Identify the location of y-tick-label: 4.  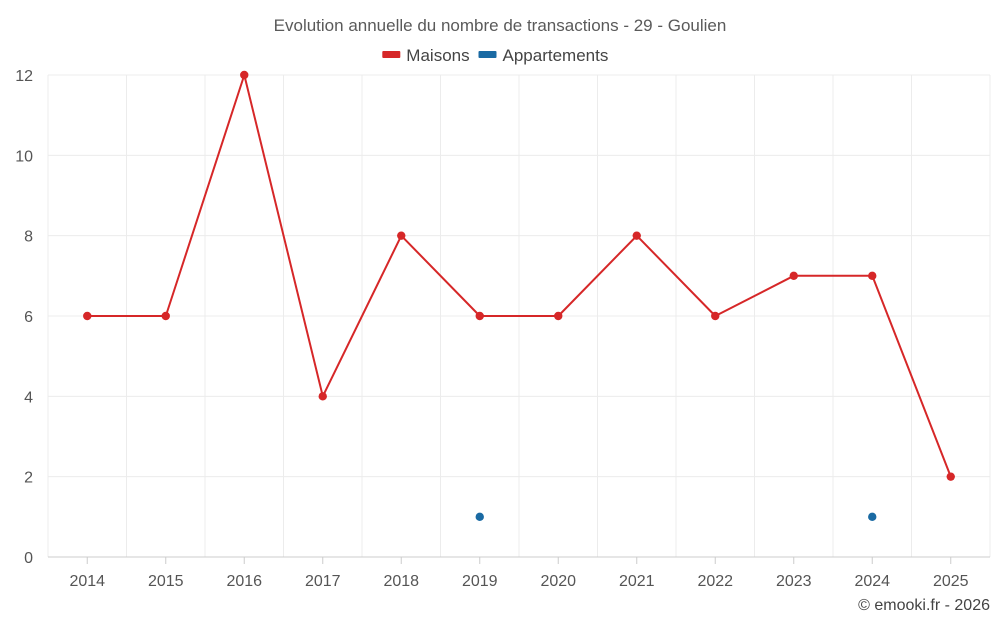
(28, 397).